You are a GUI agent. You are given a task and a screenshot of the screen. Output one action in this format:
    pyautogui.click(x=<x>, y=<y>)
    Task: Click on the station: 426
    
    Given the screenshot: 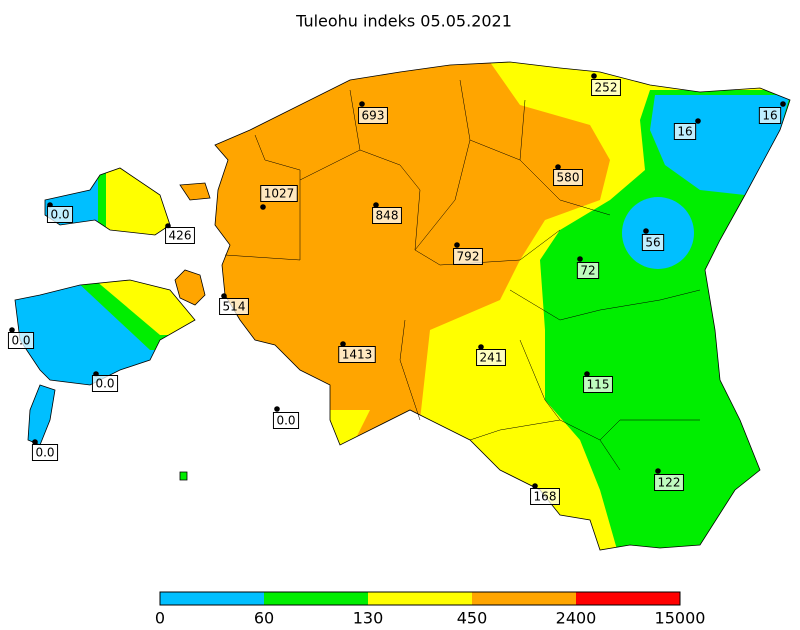 What is the action you would take?
    pyautogui.click(x=180, y=233)
    